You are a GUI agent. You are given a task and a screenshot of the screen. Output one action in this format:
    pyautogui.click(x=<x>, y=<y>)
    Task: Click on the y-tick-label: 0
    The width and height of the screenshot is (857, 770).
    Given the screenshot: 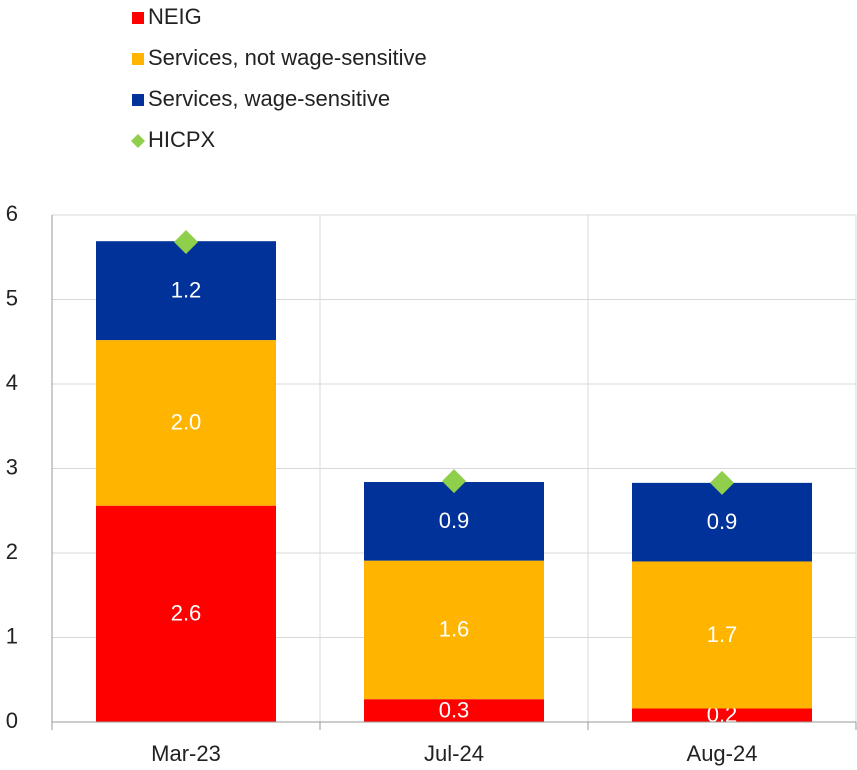 What is the action you would take?
    pyautogui.click(x=12, y=720)
    